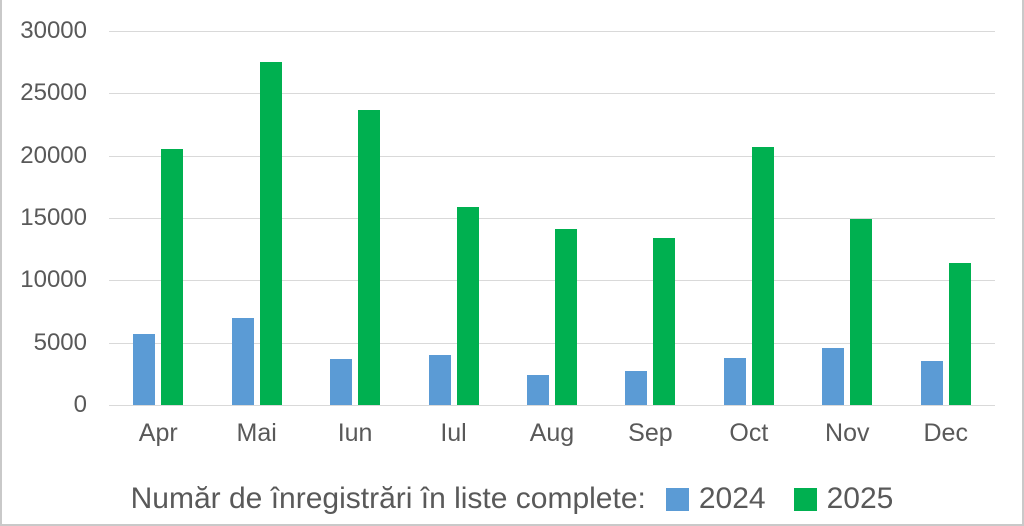 The image size is (1024, 526). I want to click on bar-group-oct, so click(749, 218).